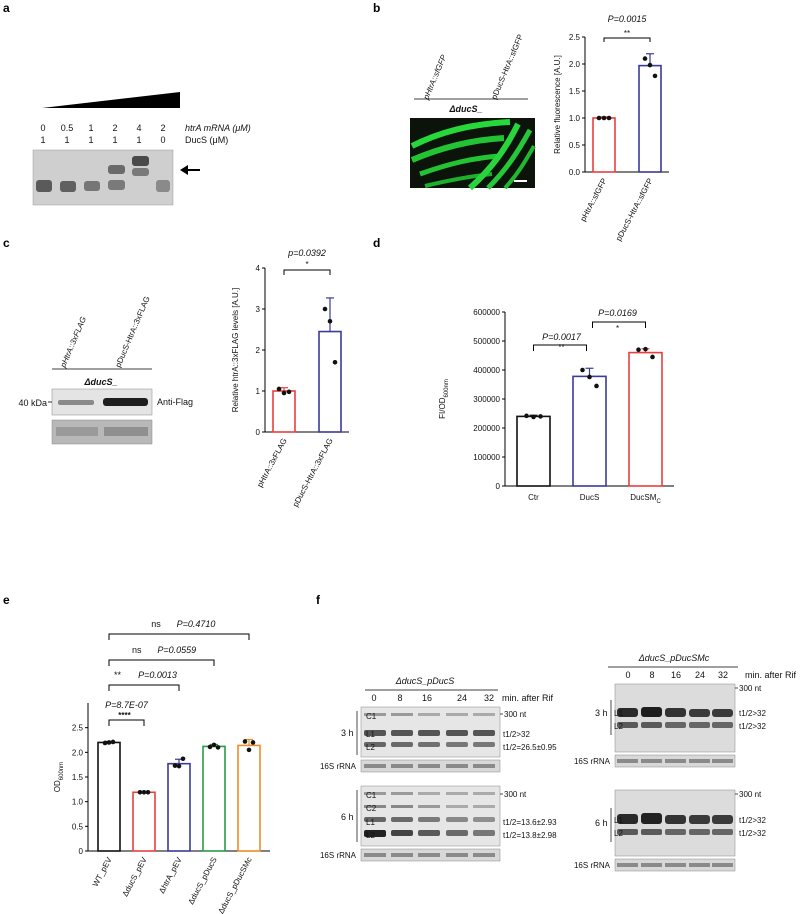 The height and width of the screenshot is (914, 800). Describe the element at coordinates (118, 675) in the screenshot. I see `significance-stars: **` at that location.